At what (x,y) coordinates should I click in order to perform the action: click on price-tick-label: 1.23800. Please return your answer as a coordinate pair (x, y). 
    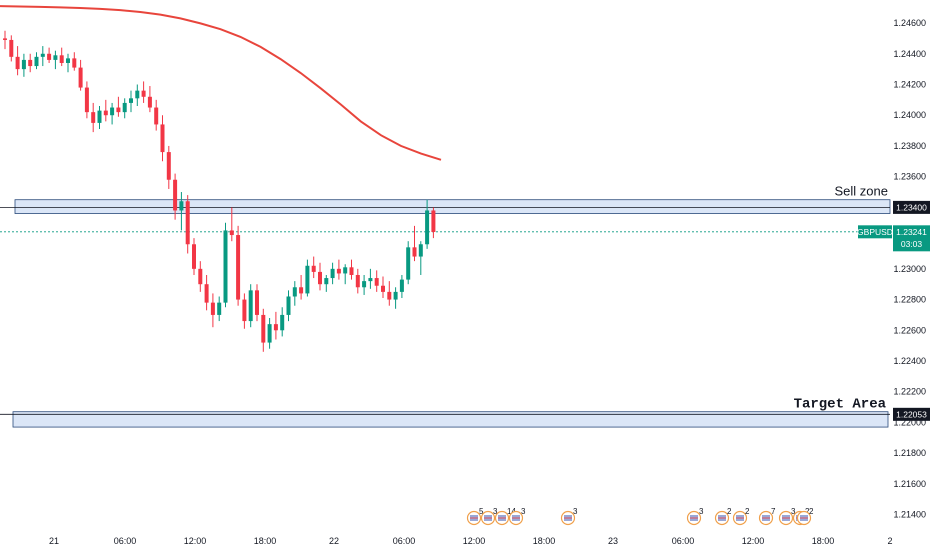
    Looking at the image, I should click on (909, 146).